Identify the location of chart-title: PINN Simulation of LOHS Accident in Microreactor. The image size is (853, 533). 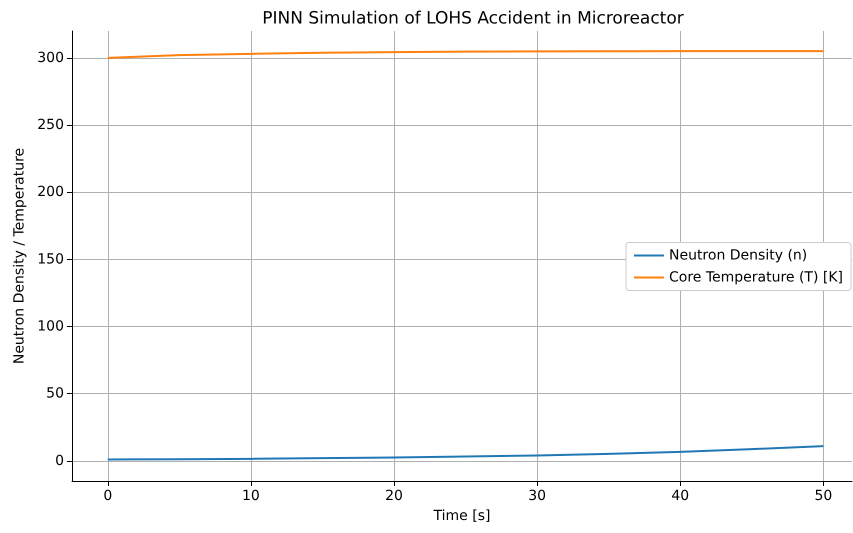
(473, 18).